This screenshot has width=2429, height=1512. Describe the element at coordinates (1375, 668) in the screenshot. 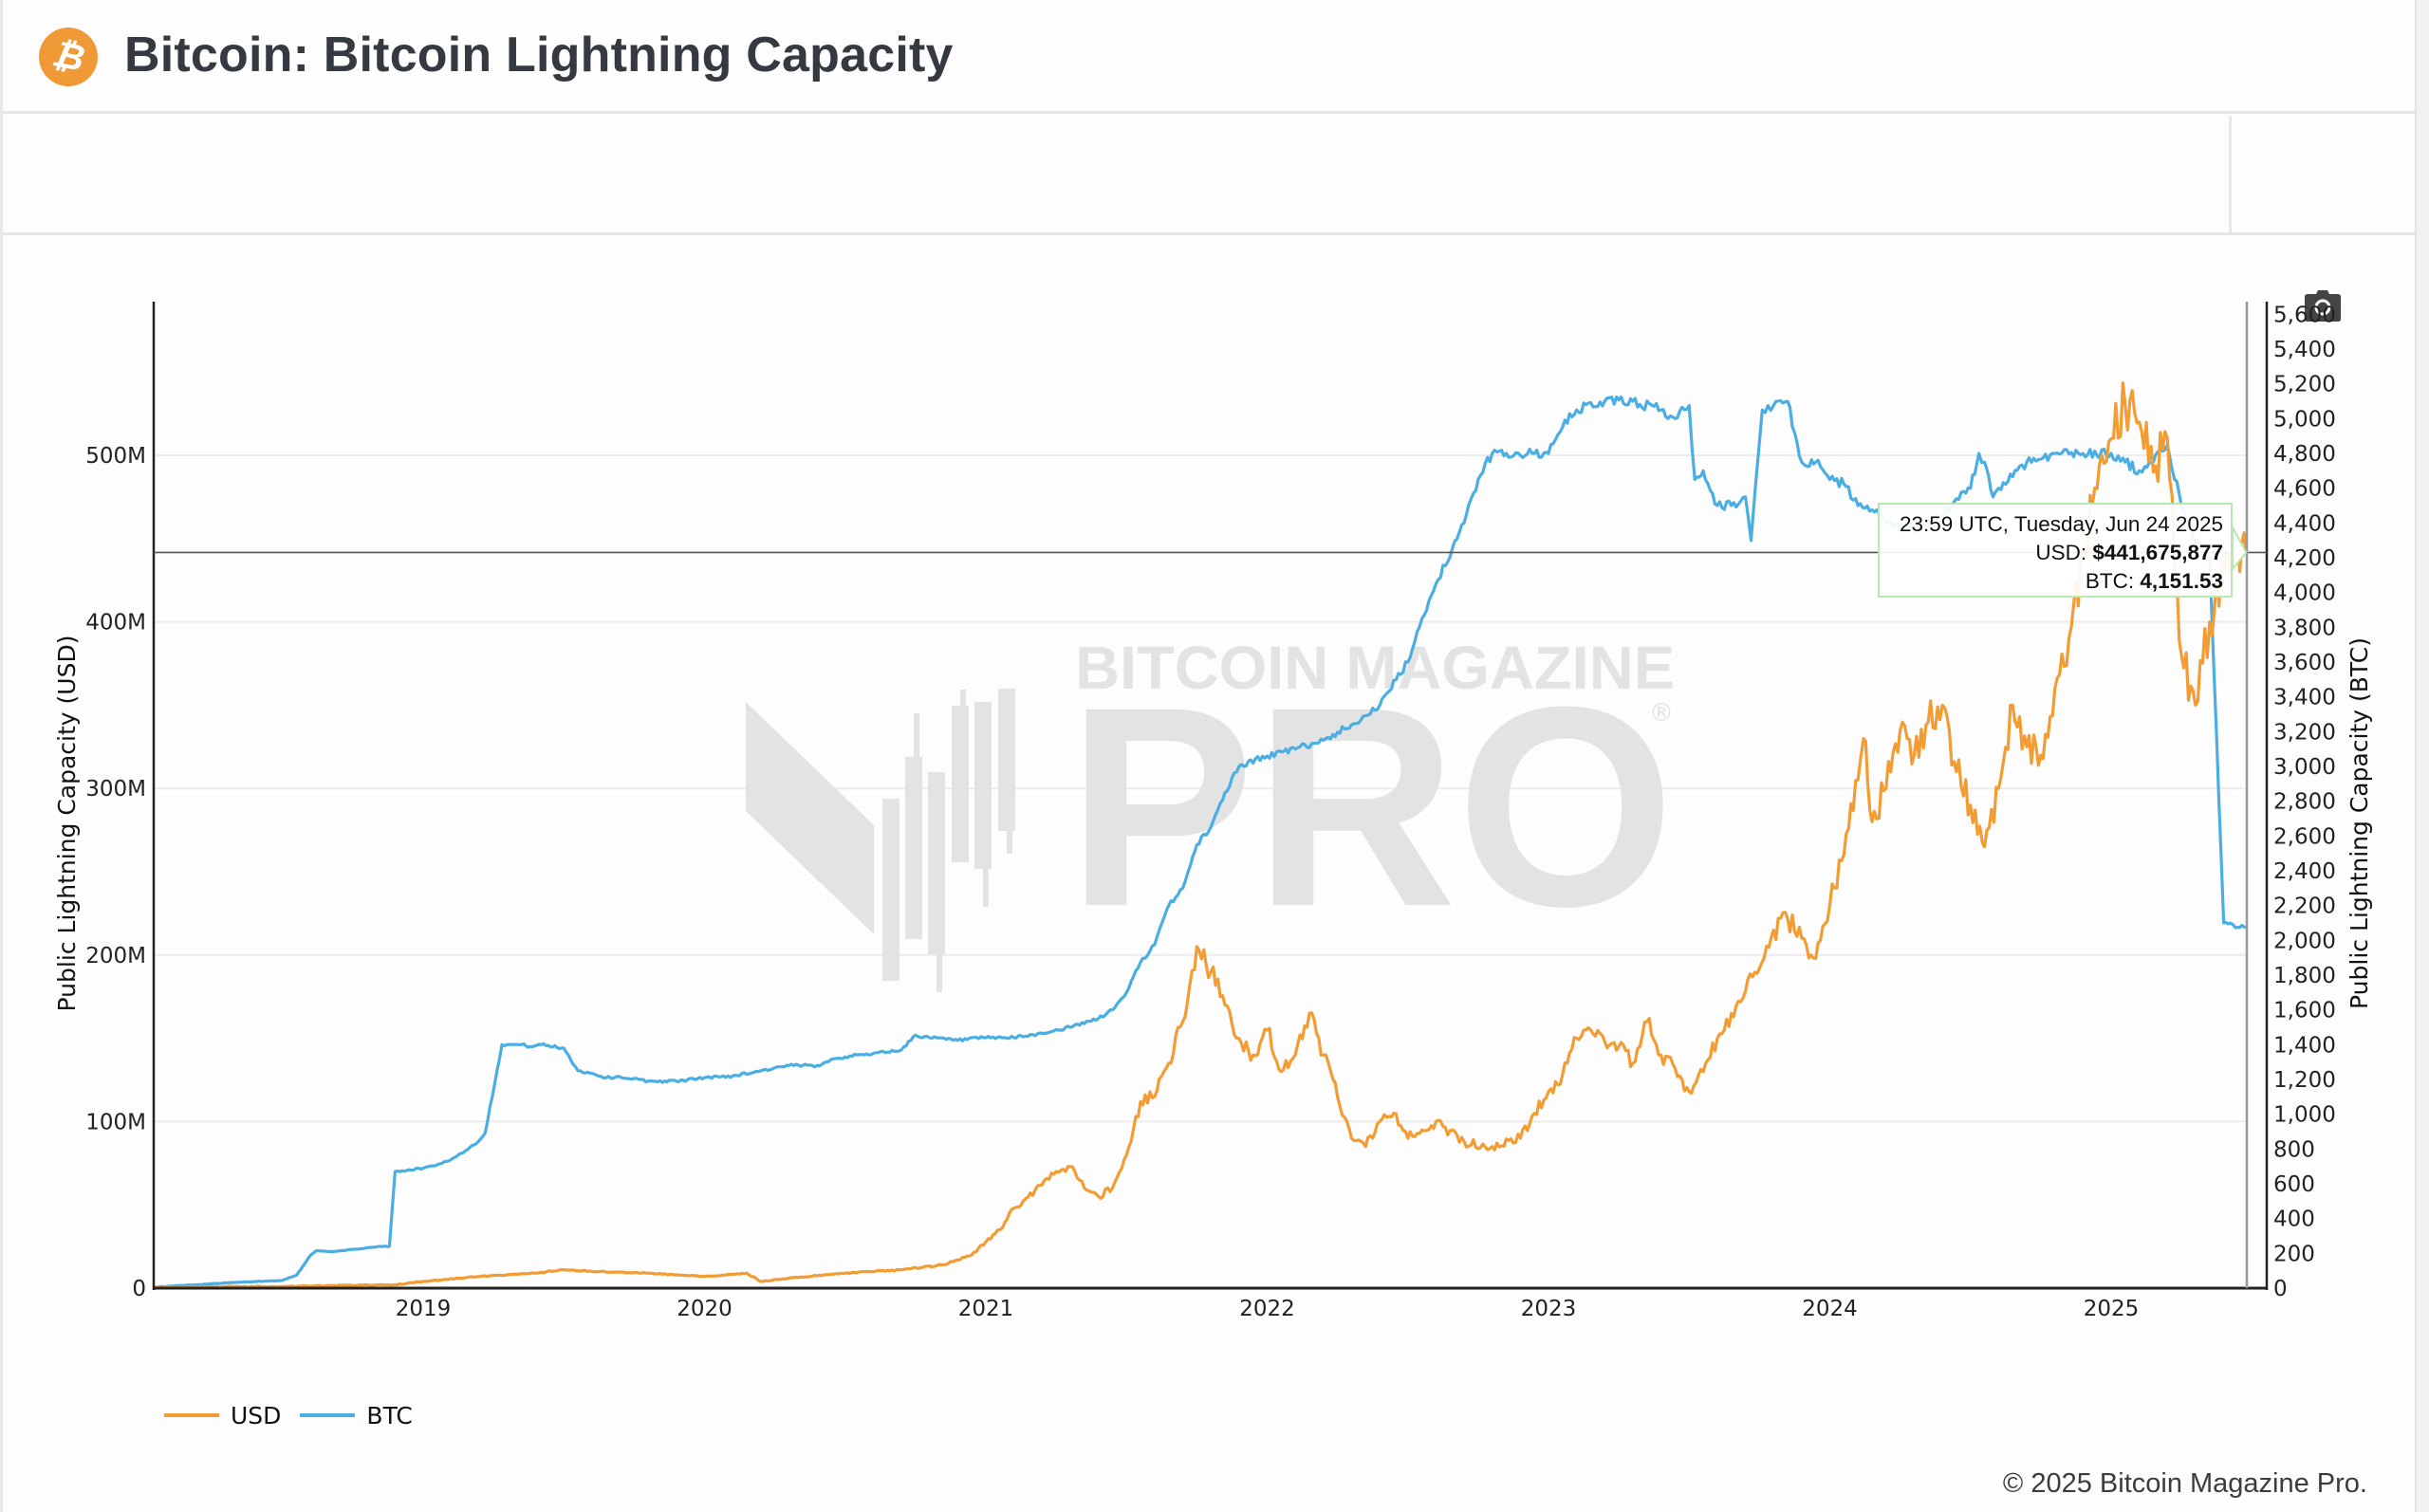

I see `watermark-top-text: BITCOIN MAGAZINE` at that location.